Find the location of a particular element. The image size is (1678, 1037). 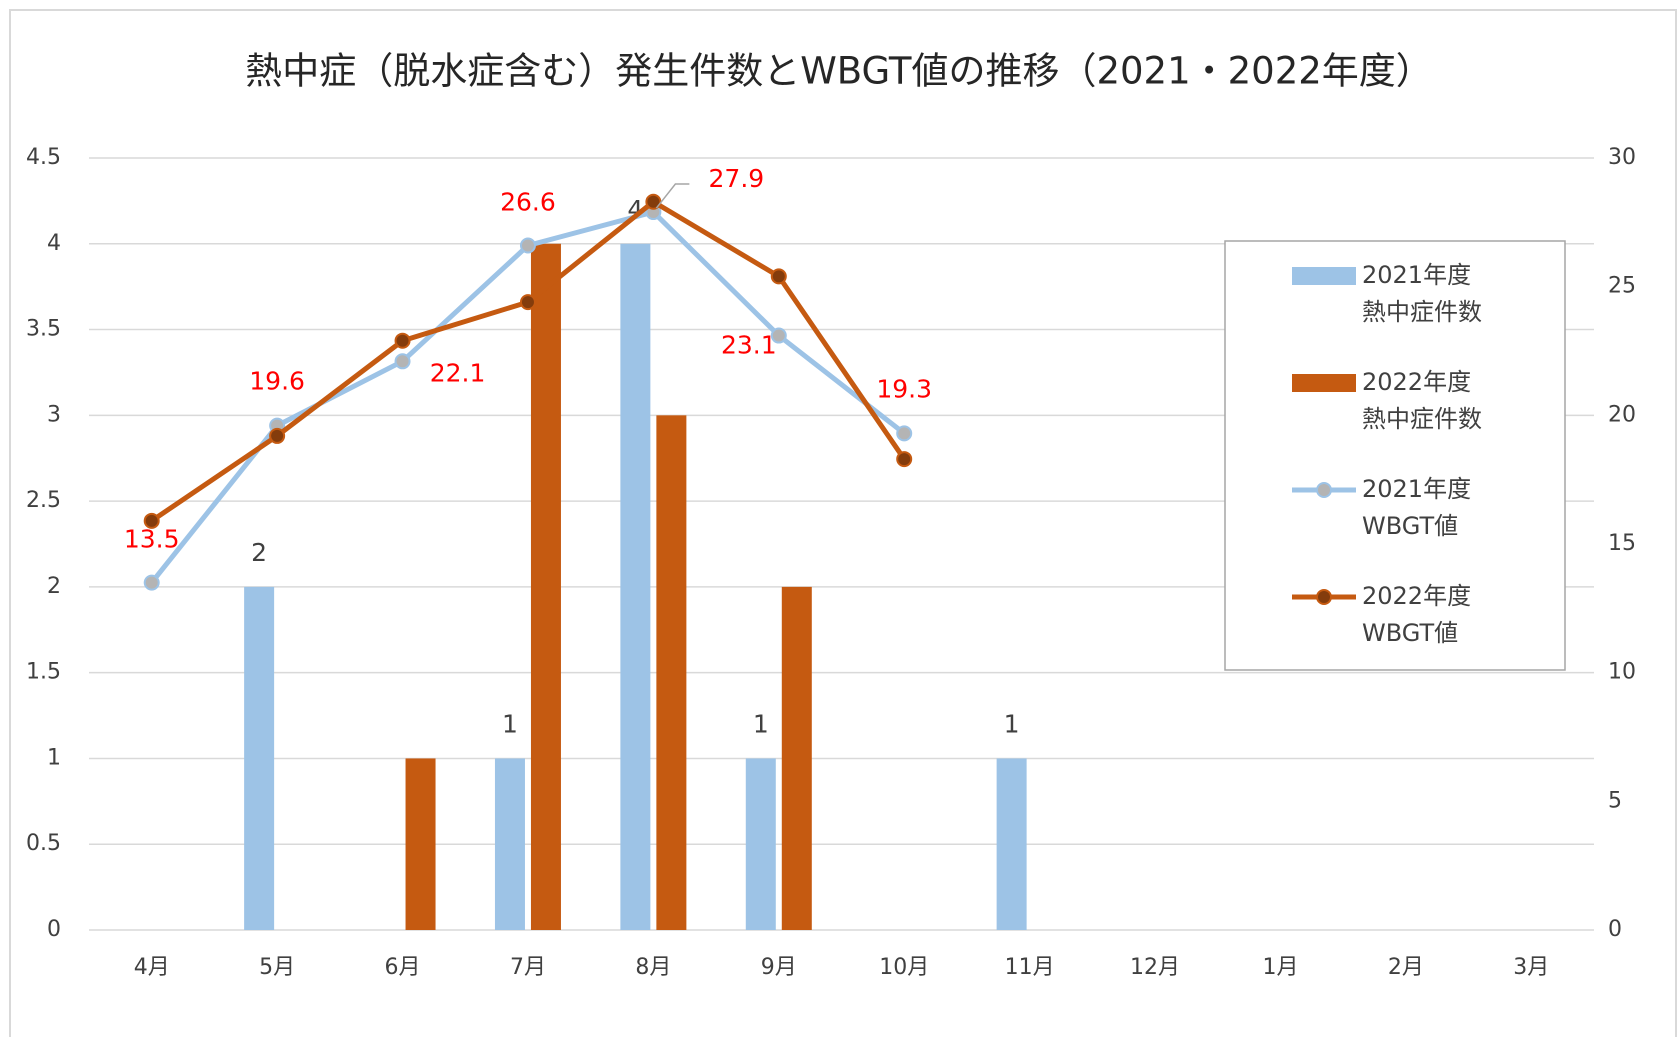

data-label: 22.1 is located at coordinates (458, 372).